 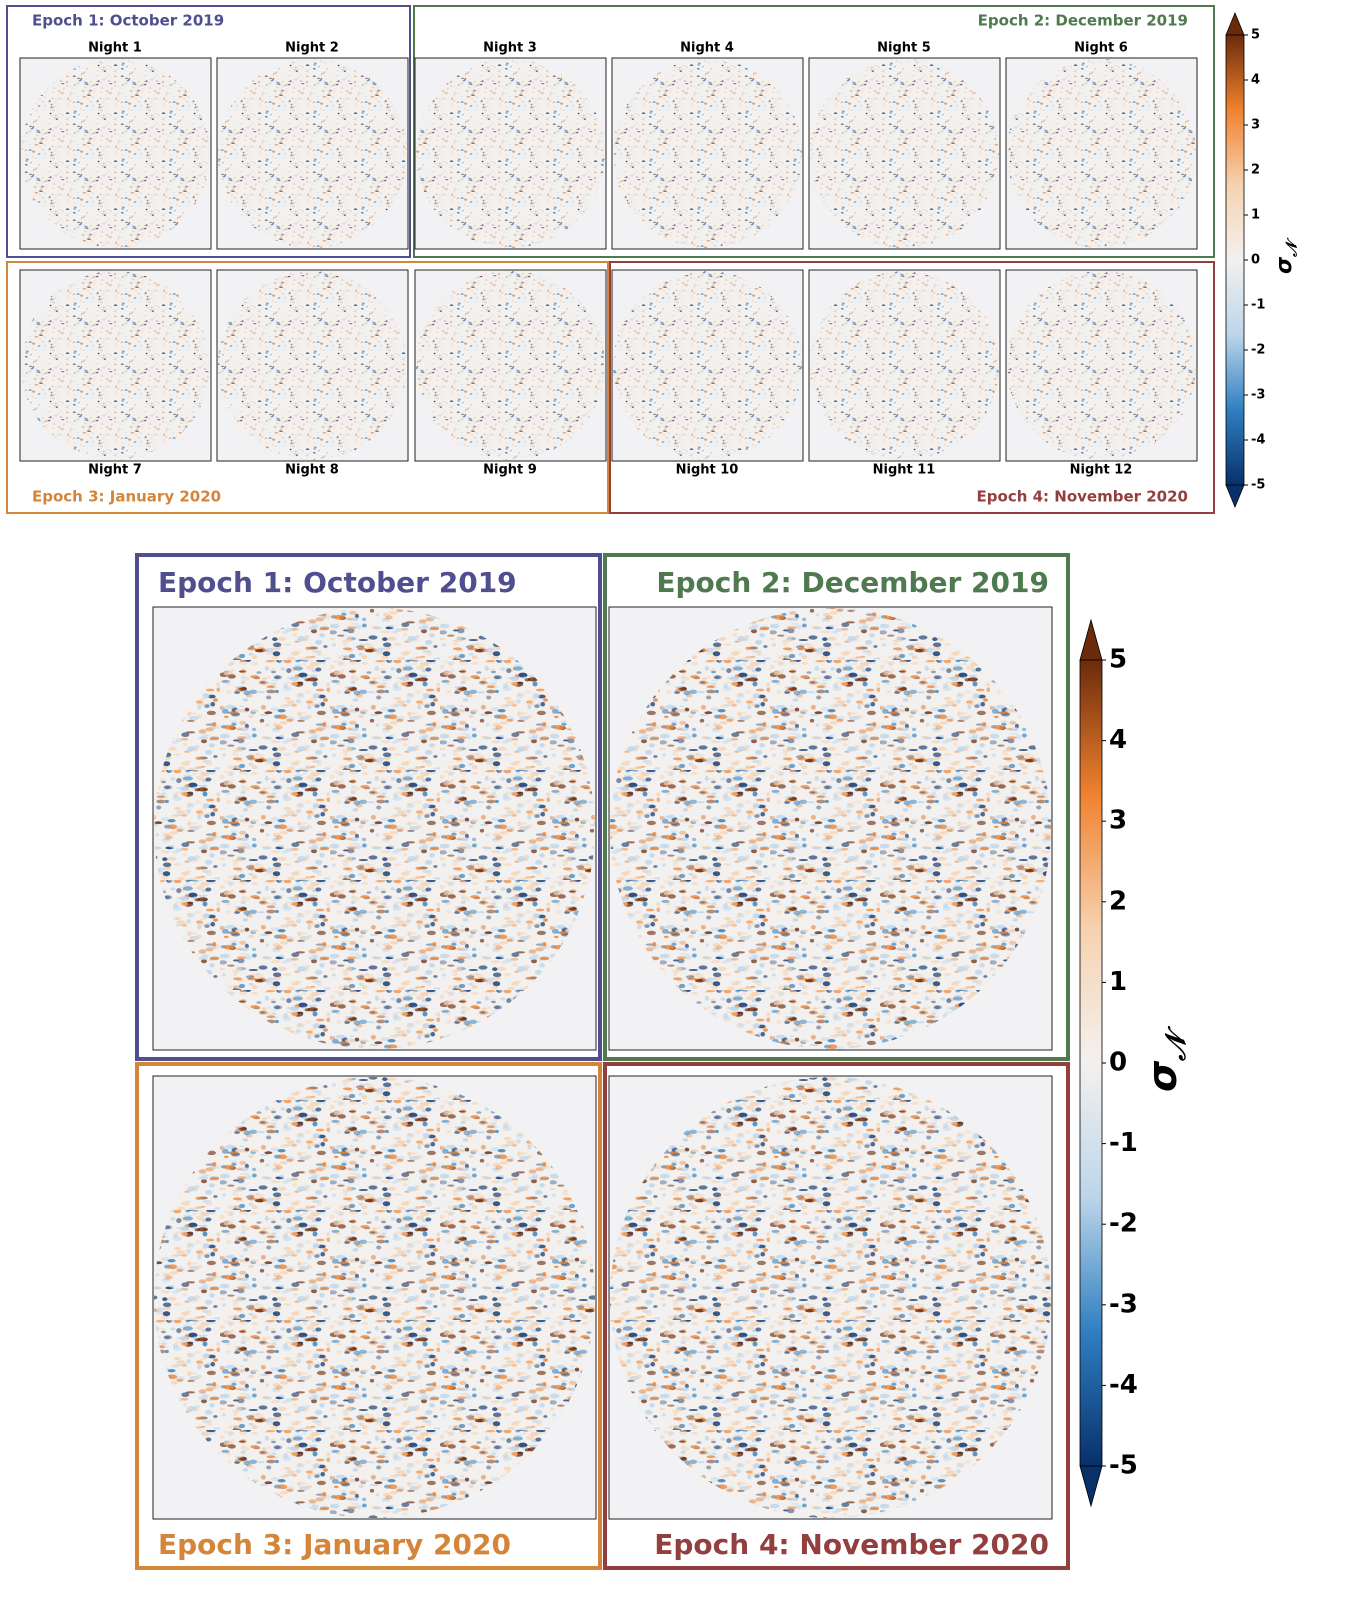 What do you see at coordinates (707, 470) in the screenshot?
I see `night-label: Night 10` at bounding box center [707, 470].